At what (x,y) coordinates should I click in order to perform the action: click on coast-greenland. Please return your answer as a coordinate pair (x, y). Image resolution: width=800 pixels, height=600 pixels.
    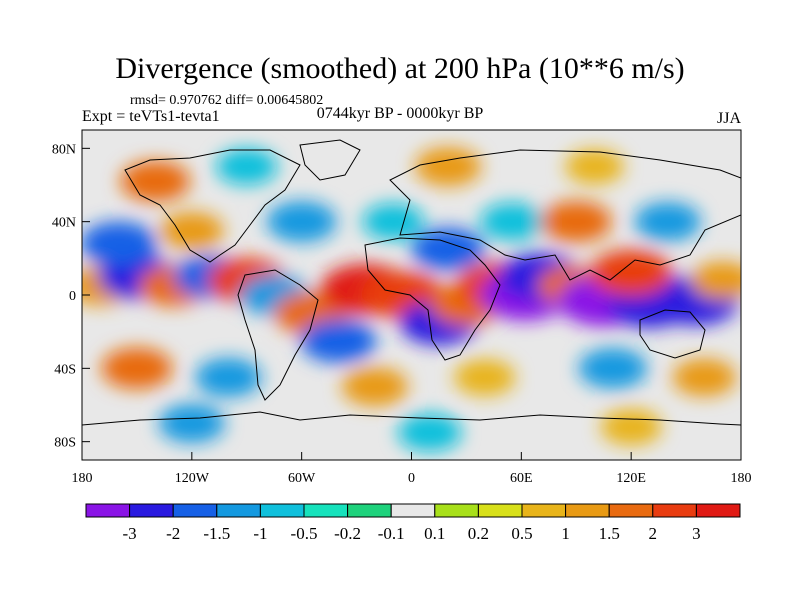
    Looking at the image, I should click on (330, 160).